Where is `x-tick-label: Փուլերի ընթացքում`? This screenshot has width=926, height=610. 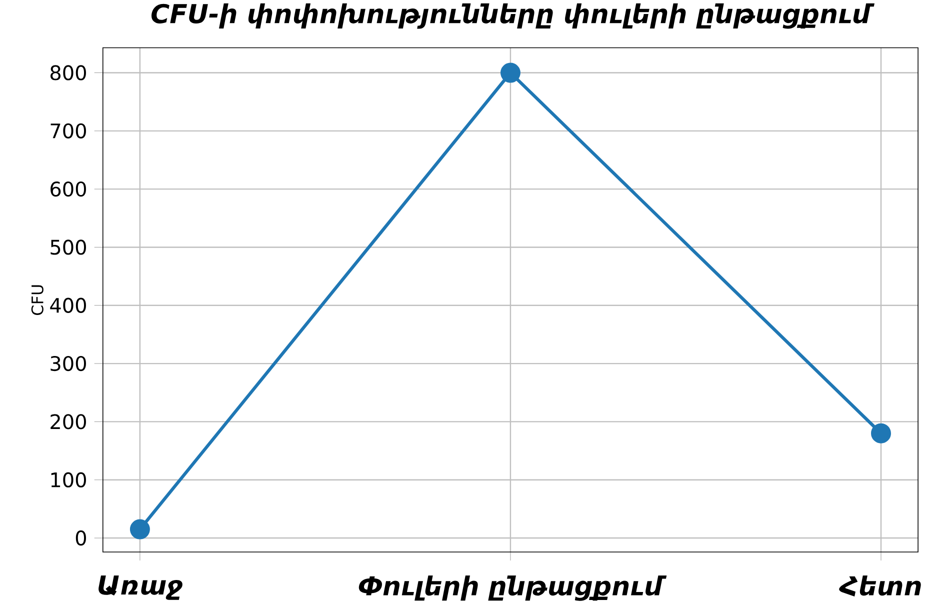
x-tick-label: Փուլերի ընթացքում is located at coordinates (512, 588).